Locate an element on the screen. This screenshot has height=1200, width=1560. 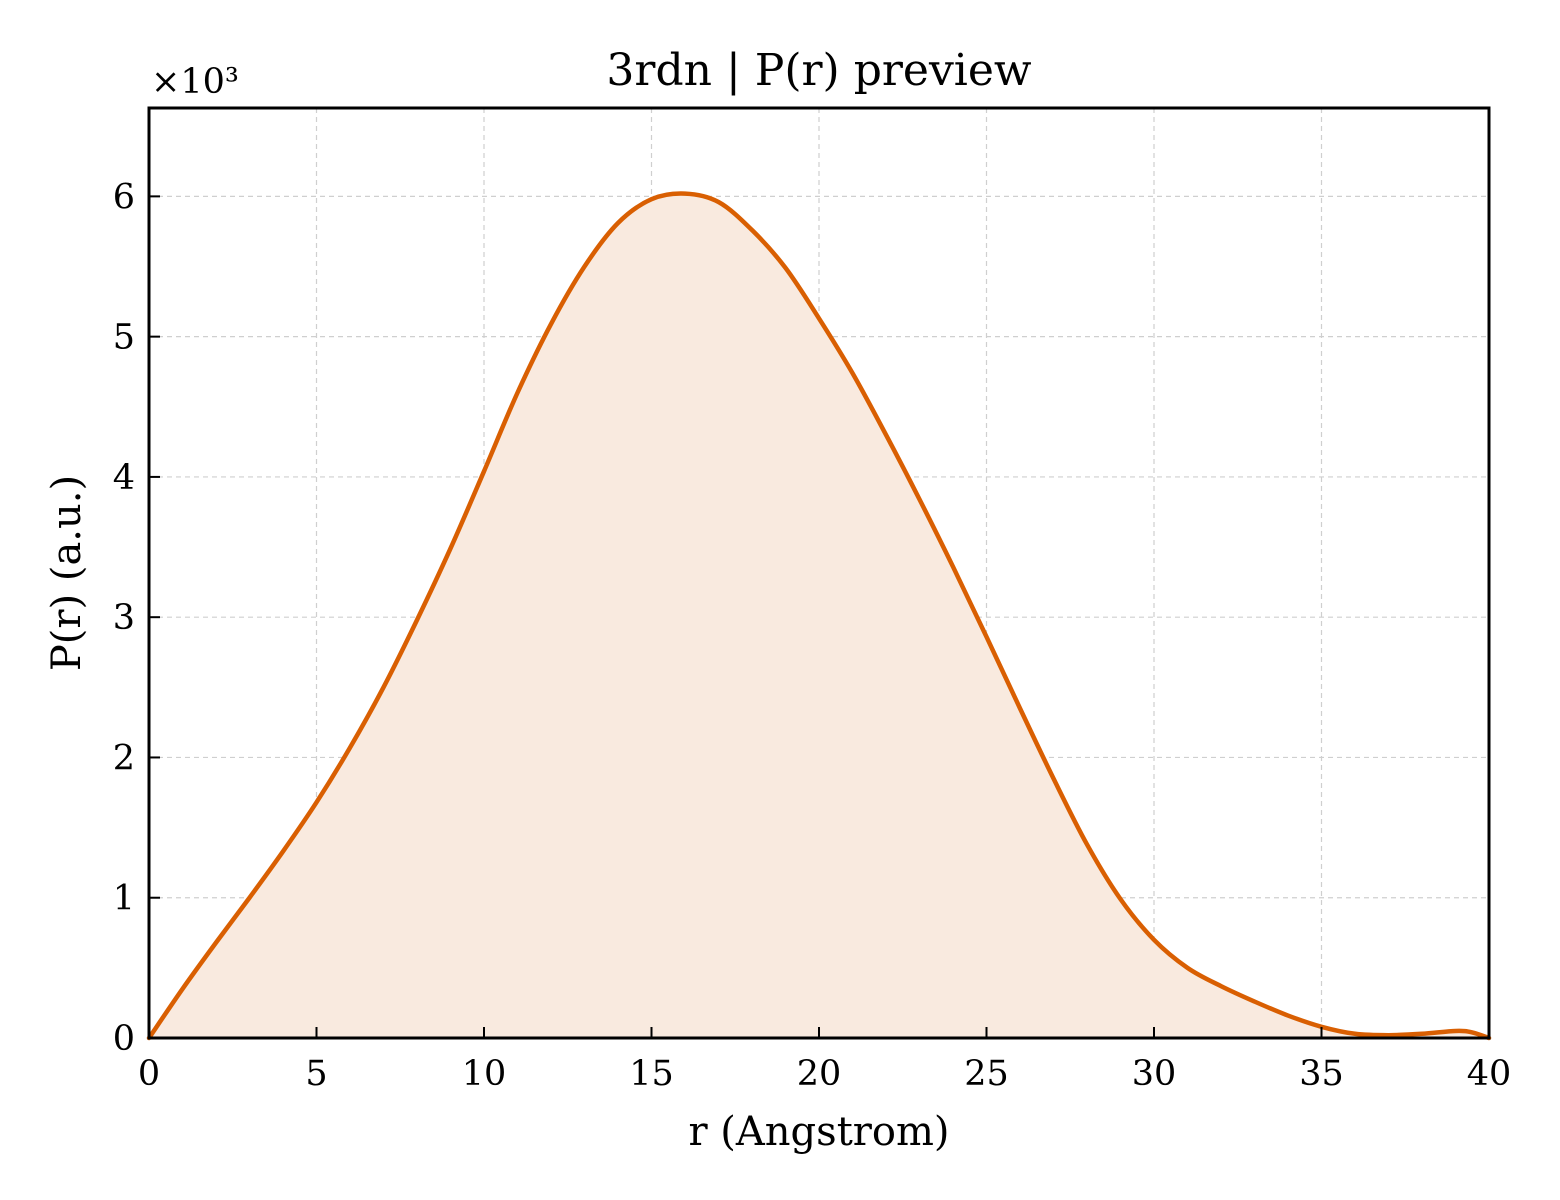
x-tick-label: 35 is located at coordinates (1321, 1074).